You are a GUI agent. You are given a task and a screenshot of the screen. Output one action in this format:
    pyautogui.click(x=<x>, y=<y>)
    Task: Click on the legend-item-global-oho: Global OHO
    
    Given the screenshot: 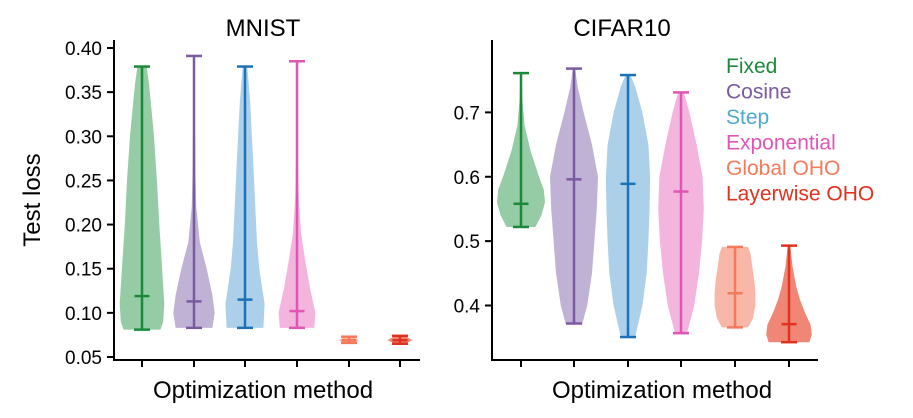 What is the action you would take?
    pyautogui.click(x=783, y=168)
    